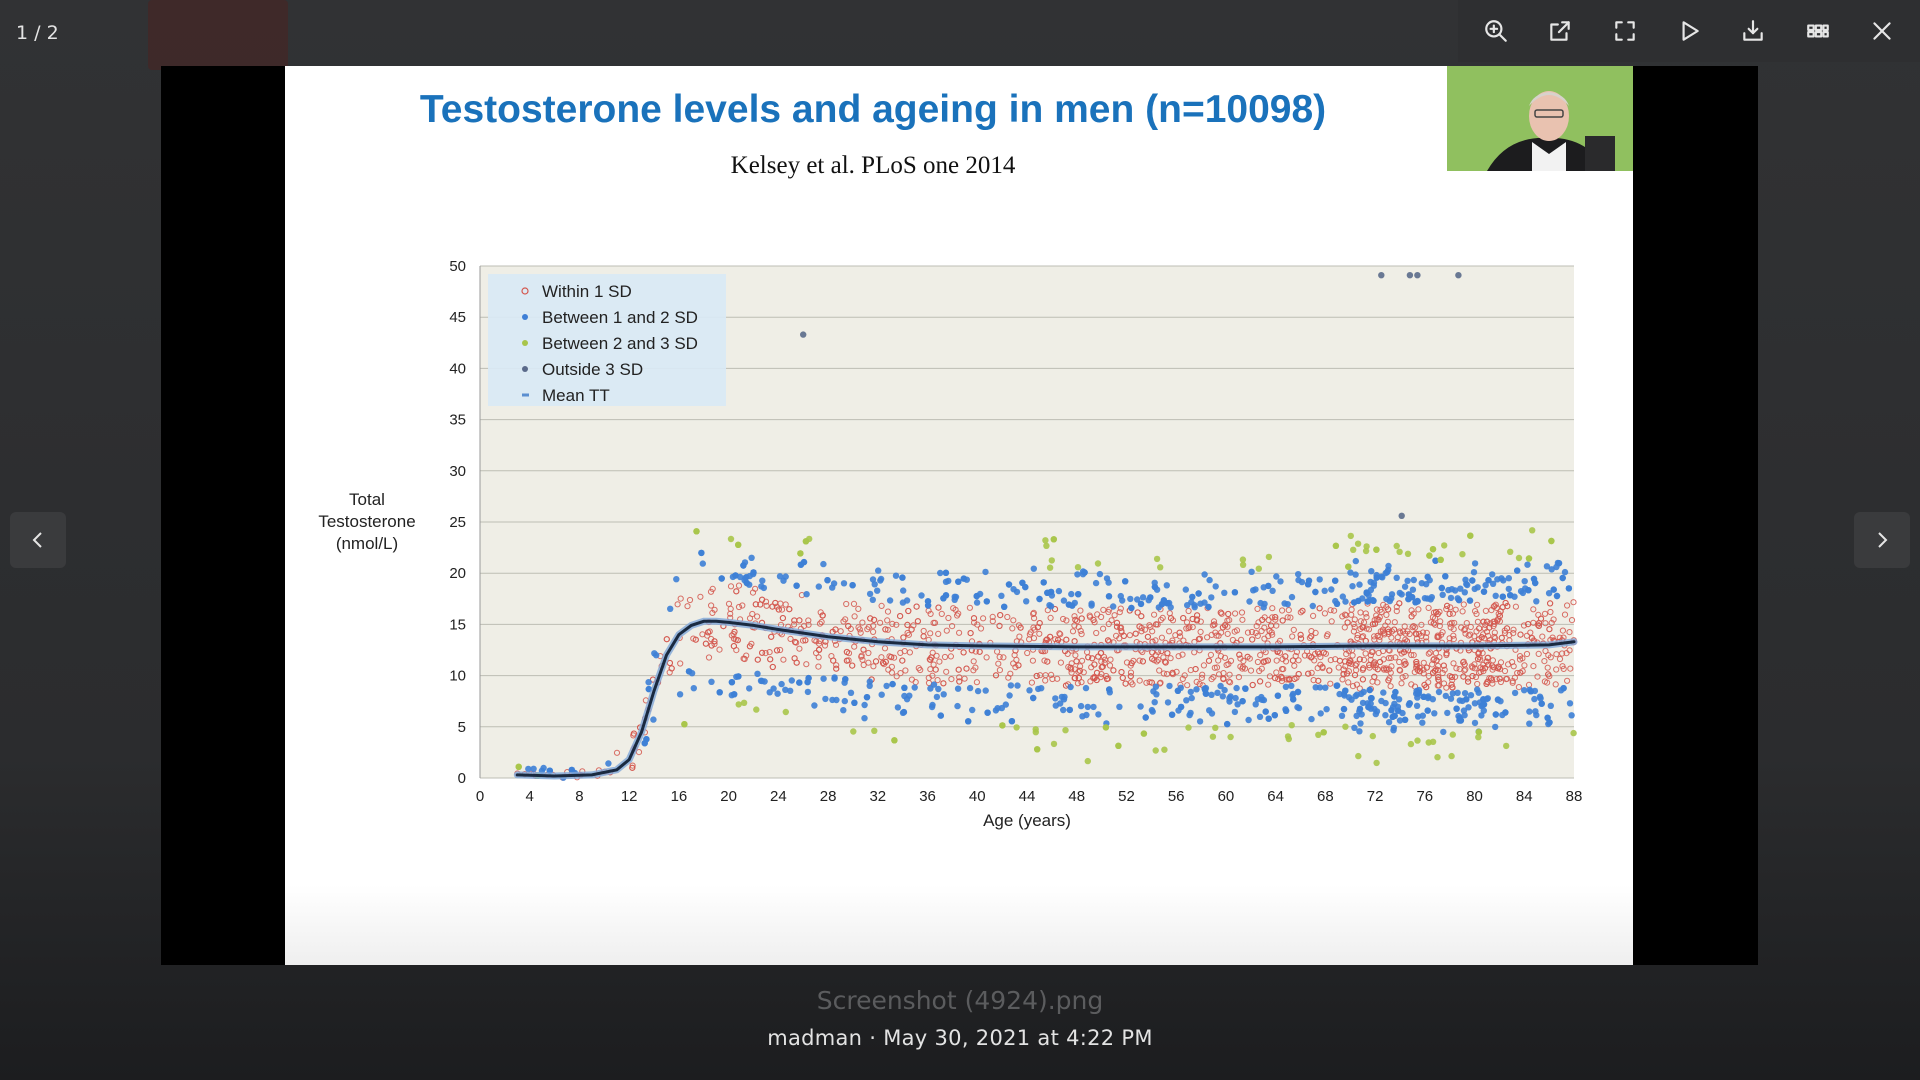 Image resolution: width=1920 pixels, height=1080 pixels. What do you see at coordinates (1818, 31) in the screenshot?
I see `grid-view-button` at bounding box center [1818, 31].